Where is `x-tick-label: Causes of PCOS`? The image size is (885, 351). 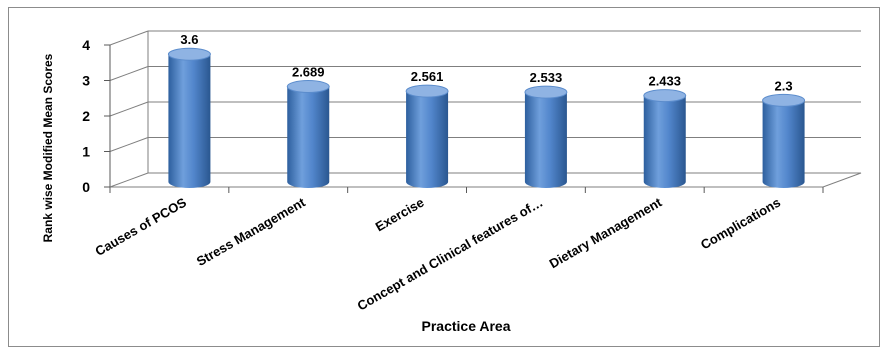
x-tick-label: Causes of PCOS is located at coordinates (141, 226).